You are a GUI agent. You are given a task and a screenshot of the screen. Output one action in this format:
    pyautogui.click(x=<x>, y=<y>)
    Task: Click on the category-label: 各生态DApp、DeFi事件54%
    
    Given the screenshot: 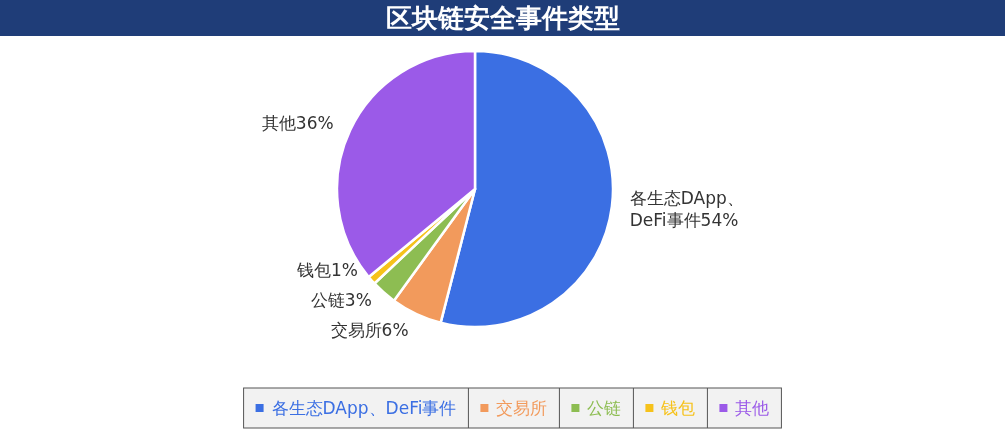 What is the action you would take?
    pyautogui.click(x=686, y=208)
    